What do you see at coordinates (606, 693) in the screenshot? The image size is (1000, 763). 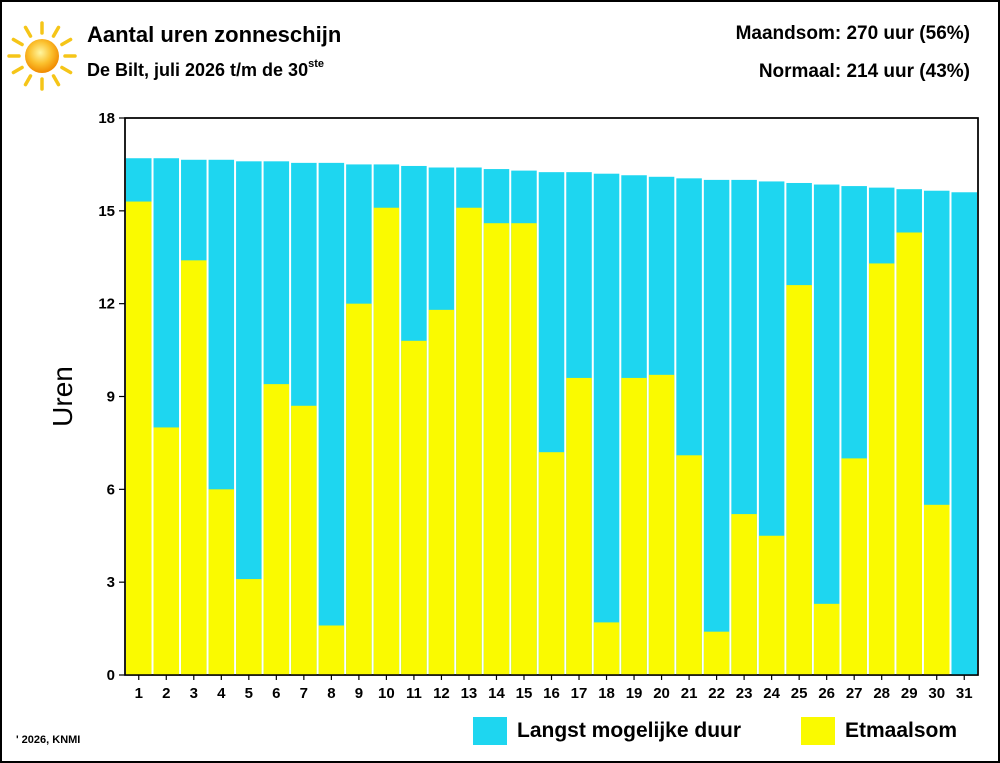 I see `x-tick-label: 18` at bounding box center [606, 693].